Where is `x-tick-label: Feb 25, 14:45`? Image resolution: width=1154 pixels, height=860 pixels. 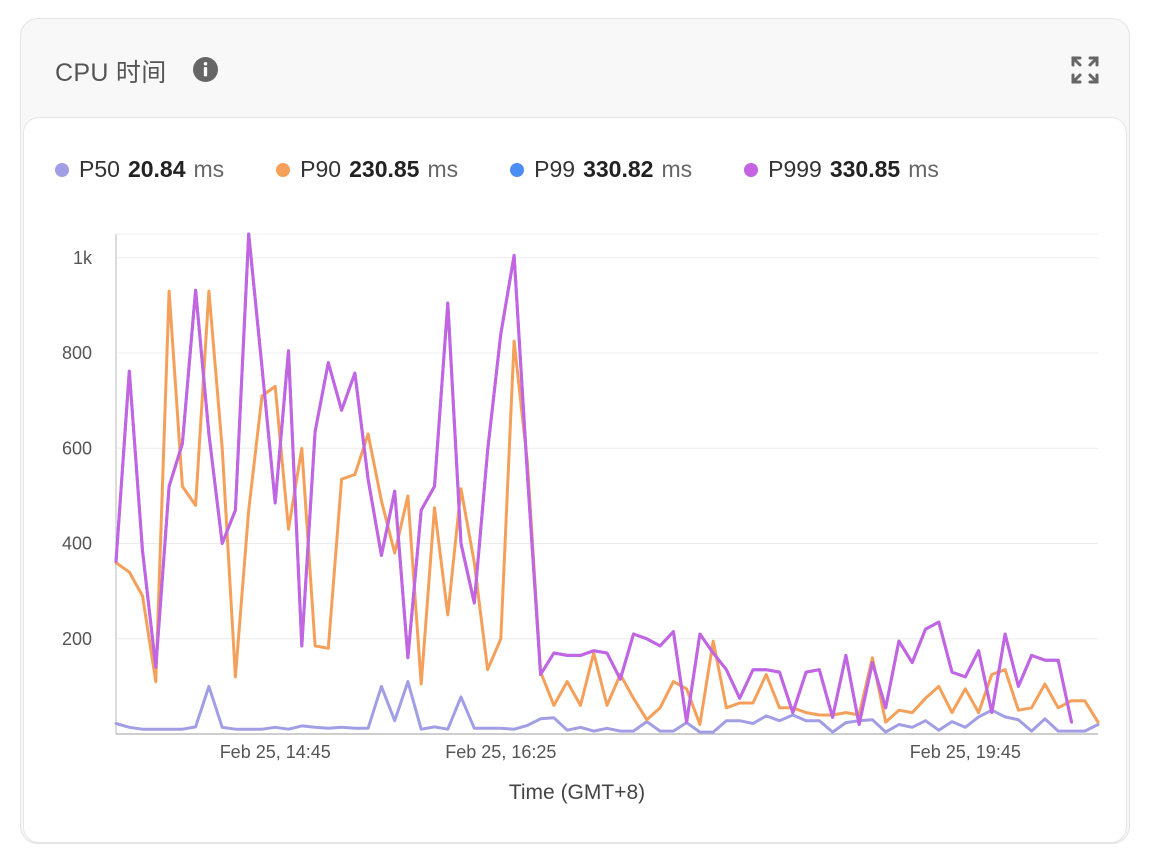 x-tick-label: Feb 25, 14:45 is located at coordinates (275, 752).